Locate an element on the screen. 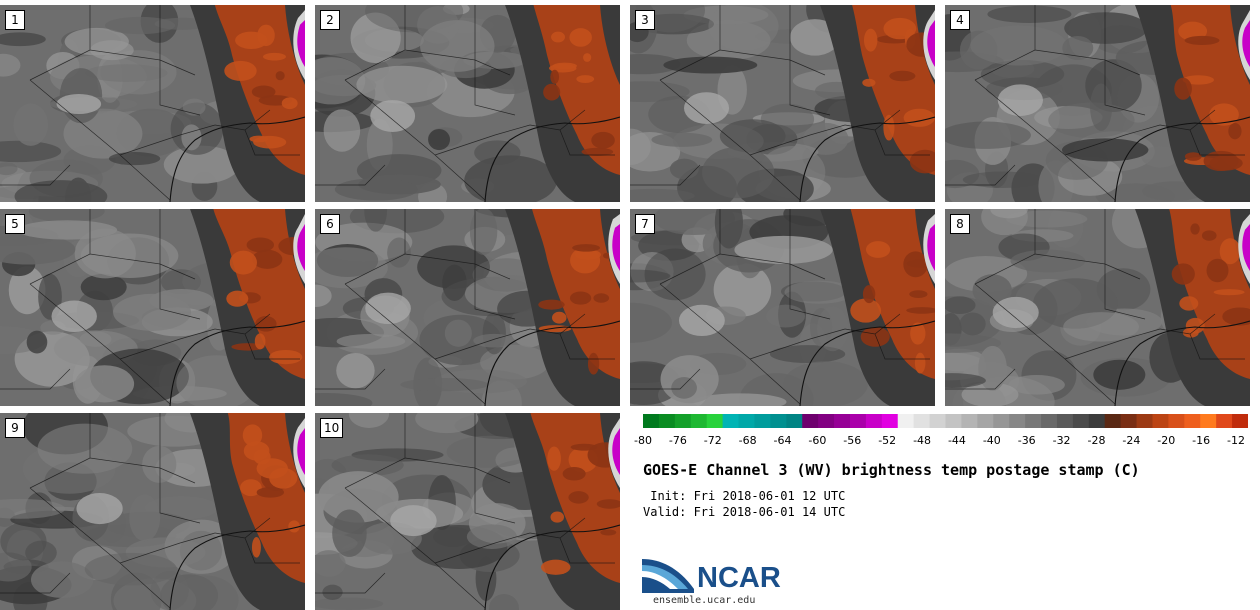 This screenshot has height=610, width=1260. ensemble-member-panel: 1 is located at coordinates (152, 103).